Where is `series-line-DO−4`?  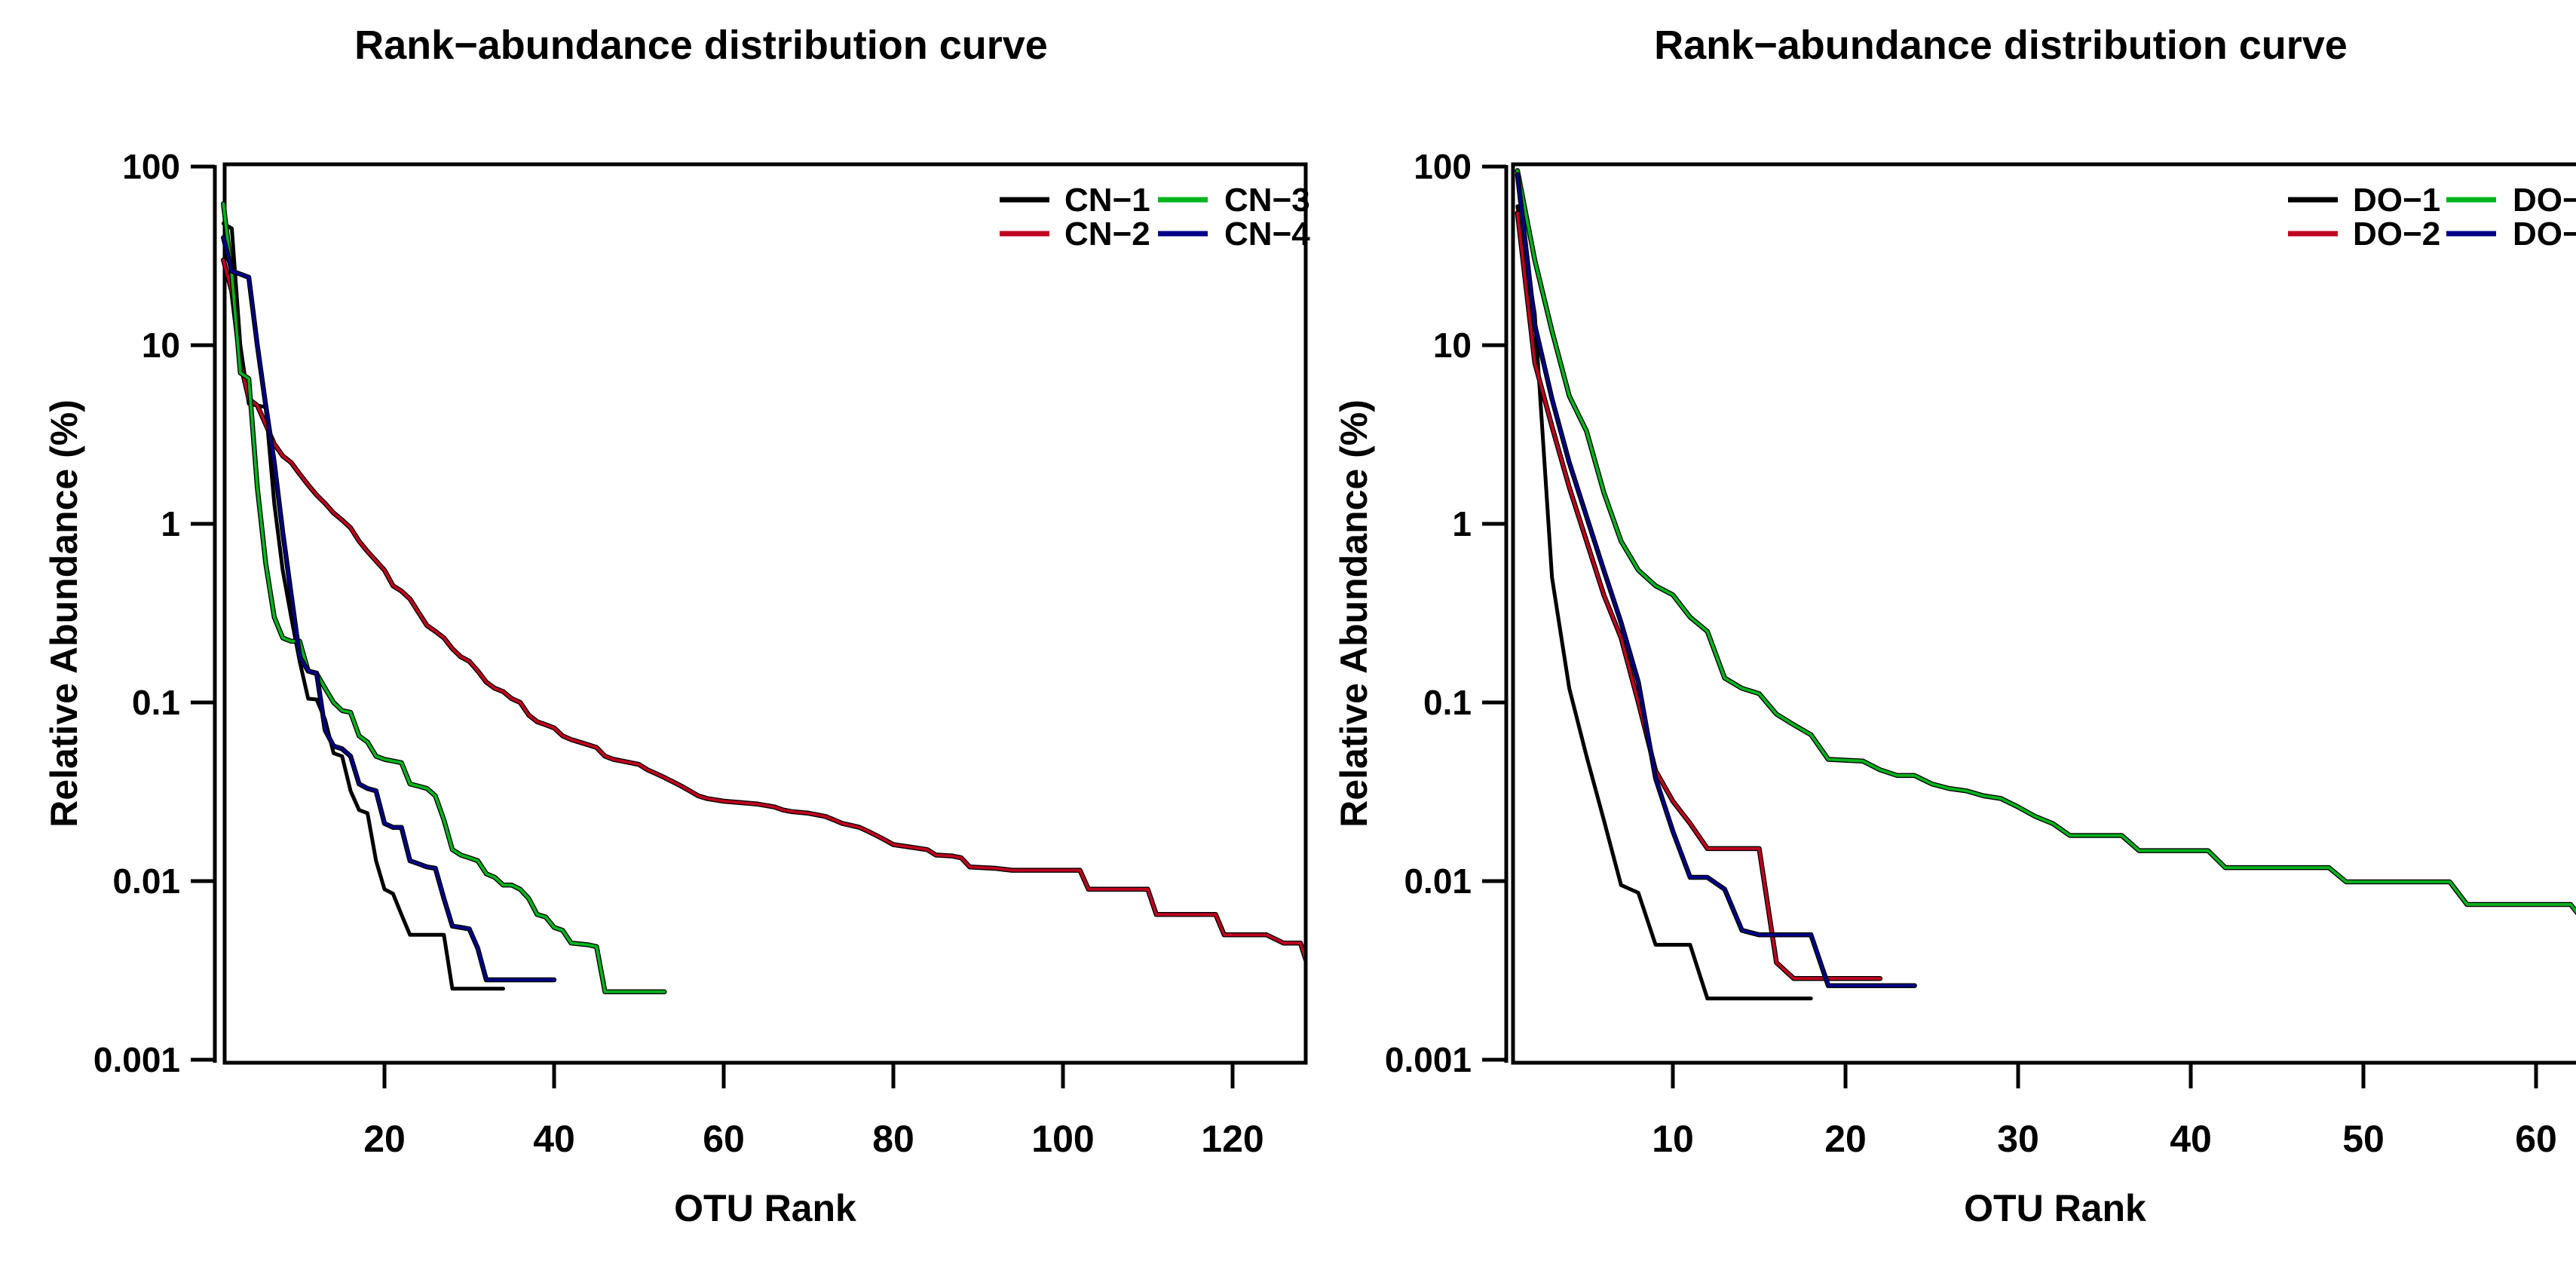
series-line-DO−4 is located at coordinates (1716, 580).